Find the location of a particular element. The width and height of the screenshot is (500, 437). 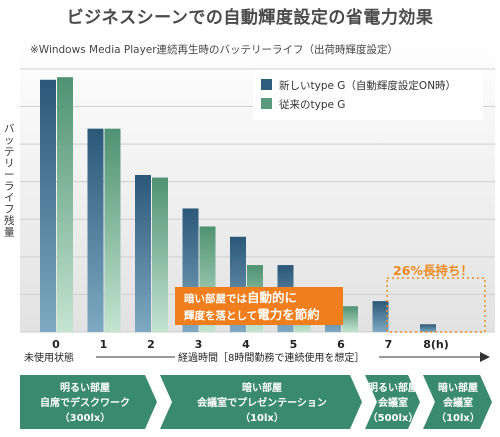

y-axis-label-char: バ is located at coordinates (9, 129).